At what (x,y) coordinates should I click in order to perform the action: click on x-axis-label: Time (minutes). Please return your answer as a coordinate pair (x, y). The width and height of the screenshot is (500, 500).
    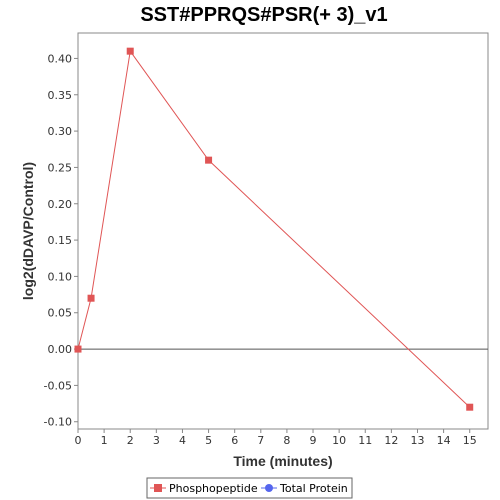
    Looking at the image, I should click on (282, 461).